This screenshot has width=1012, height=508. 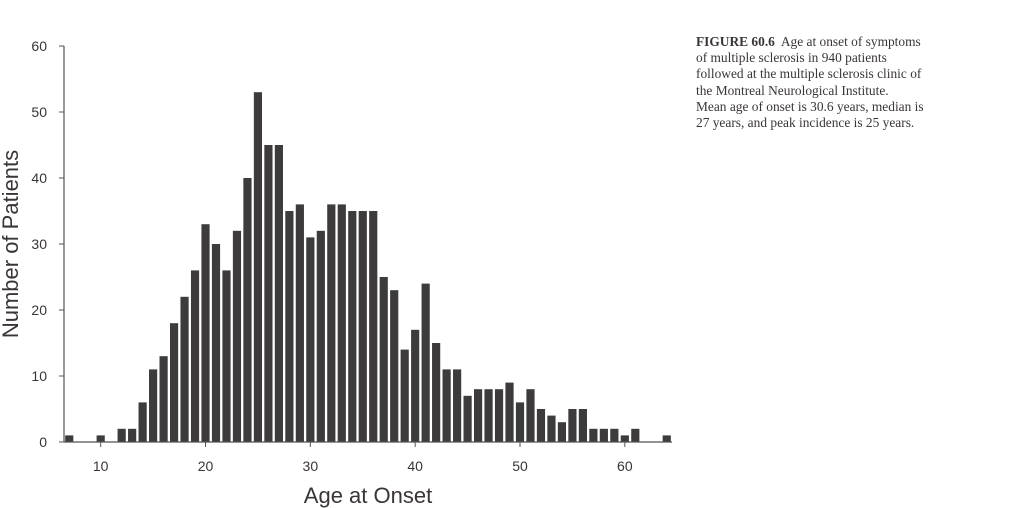 I want to click on caption-text: Age at onset of symptoms, so click(x=850, y=41).